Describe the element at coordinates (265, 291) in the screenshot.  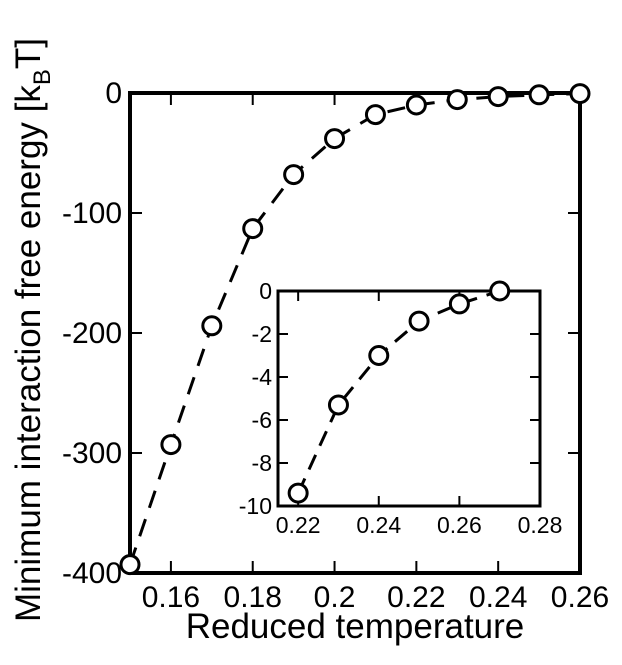
I see `inset-y-tick-label: 0` at that location.